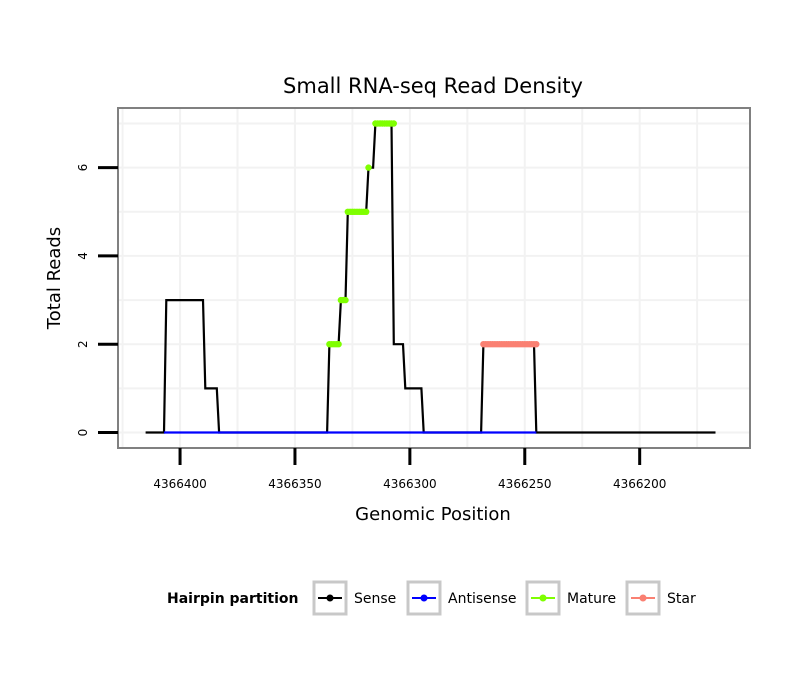  Describe the element at coordinates (83, 433) in the screenshot. I see `y-tick-label: 0` at that location.